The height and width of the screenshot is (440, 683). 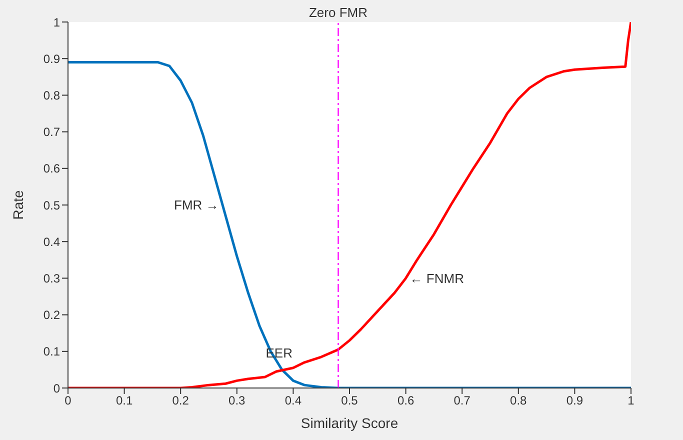 I want to click on y-tick-label: 0.6, so click(x=51, y=169).